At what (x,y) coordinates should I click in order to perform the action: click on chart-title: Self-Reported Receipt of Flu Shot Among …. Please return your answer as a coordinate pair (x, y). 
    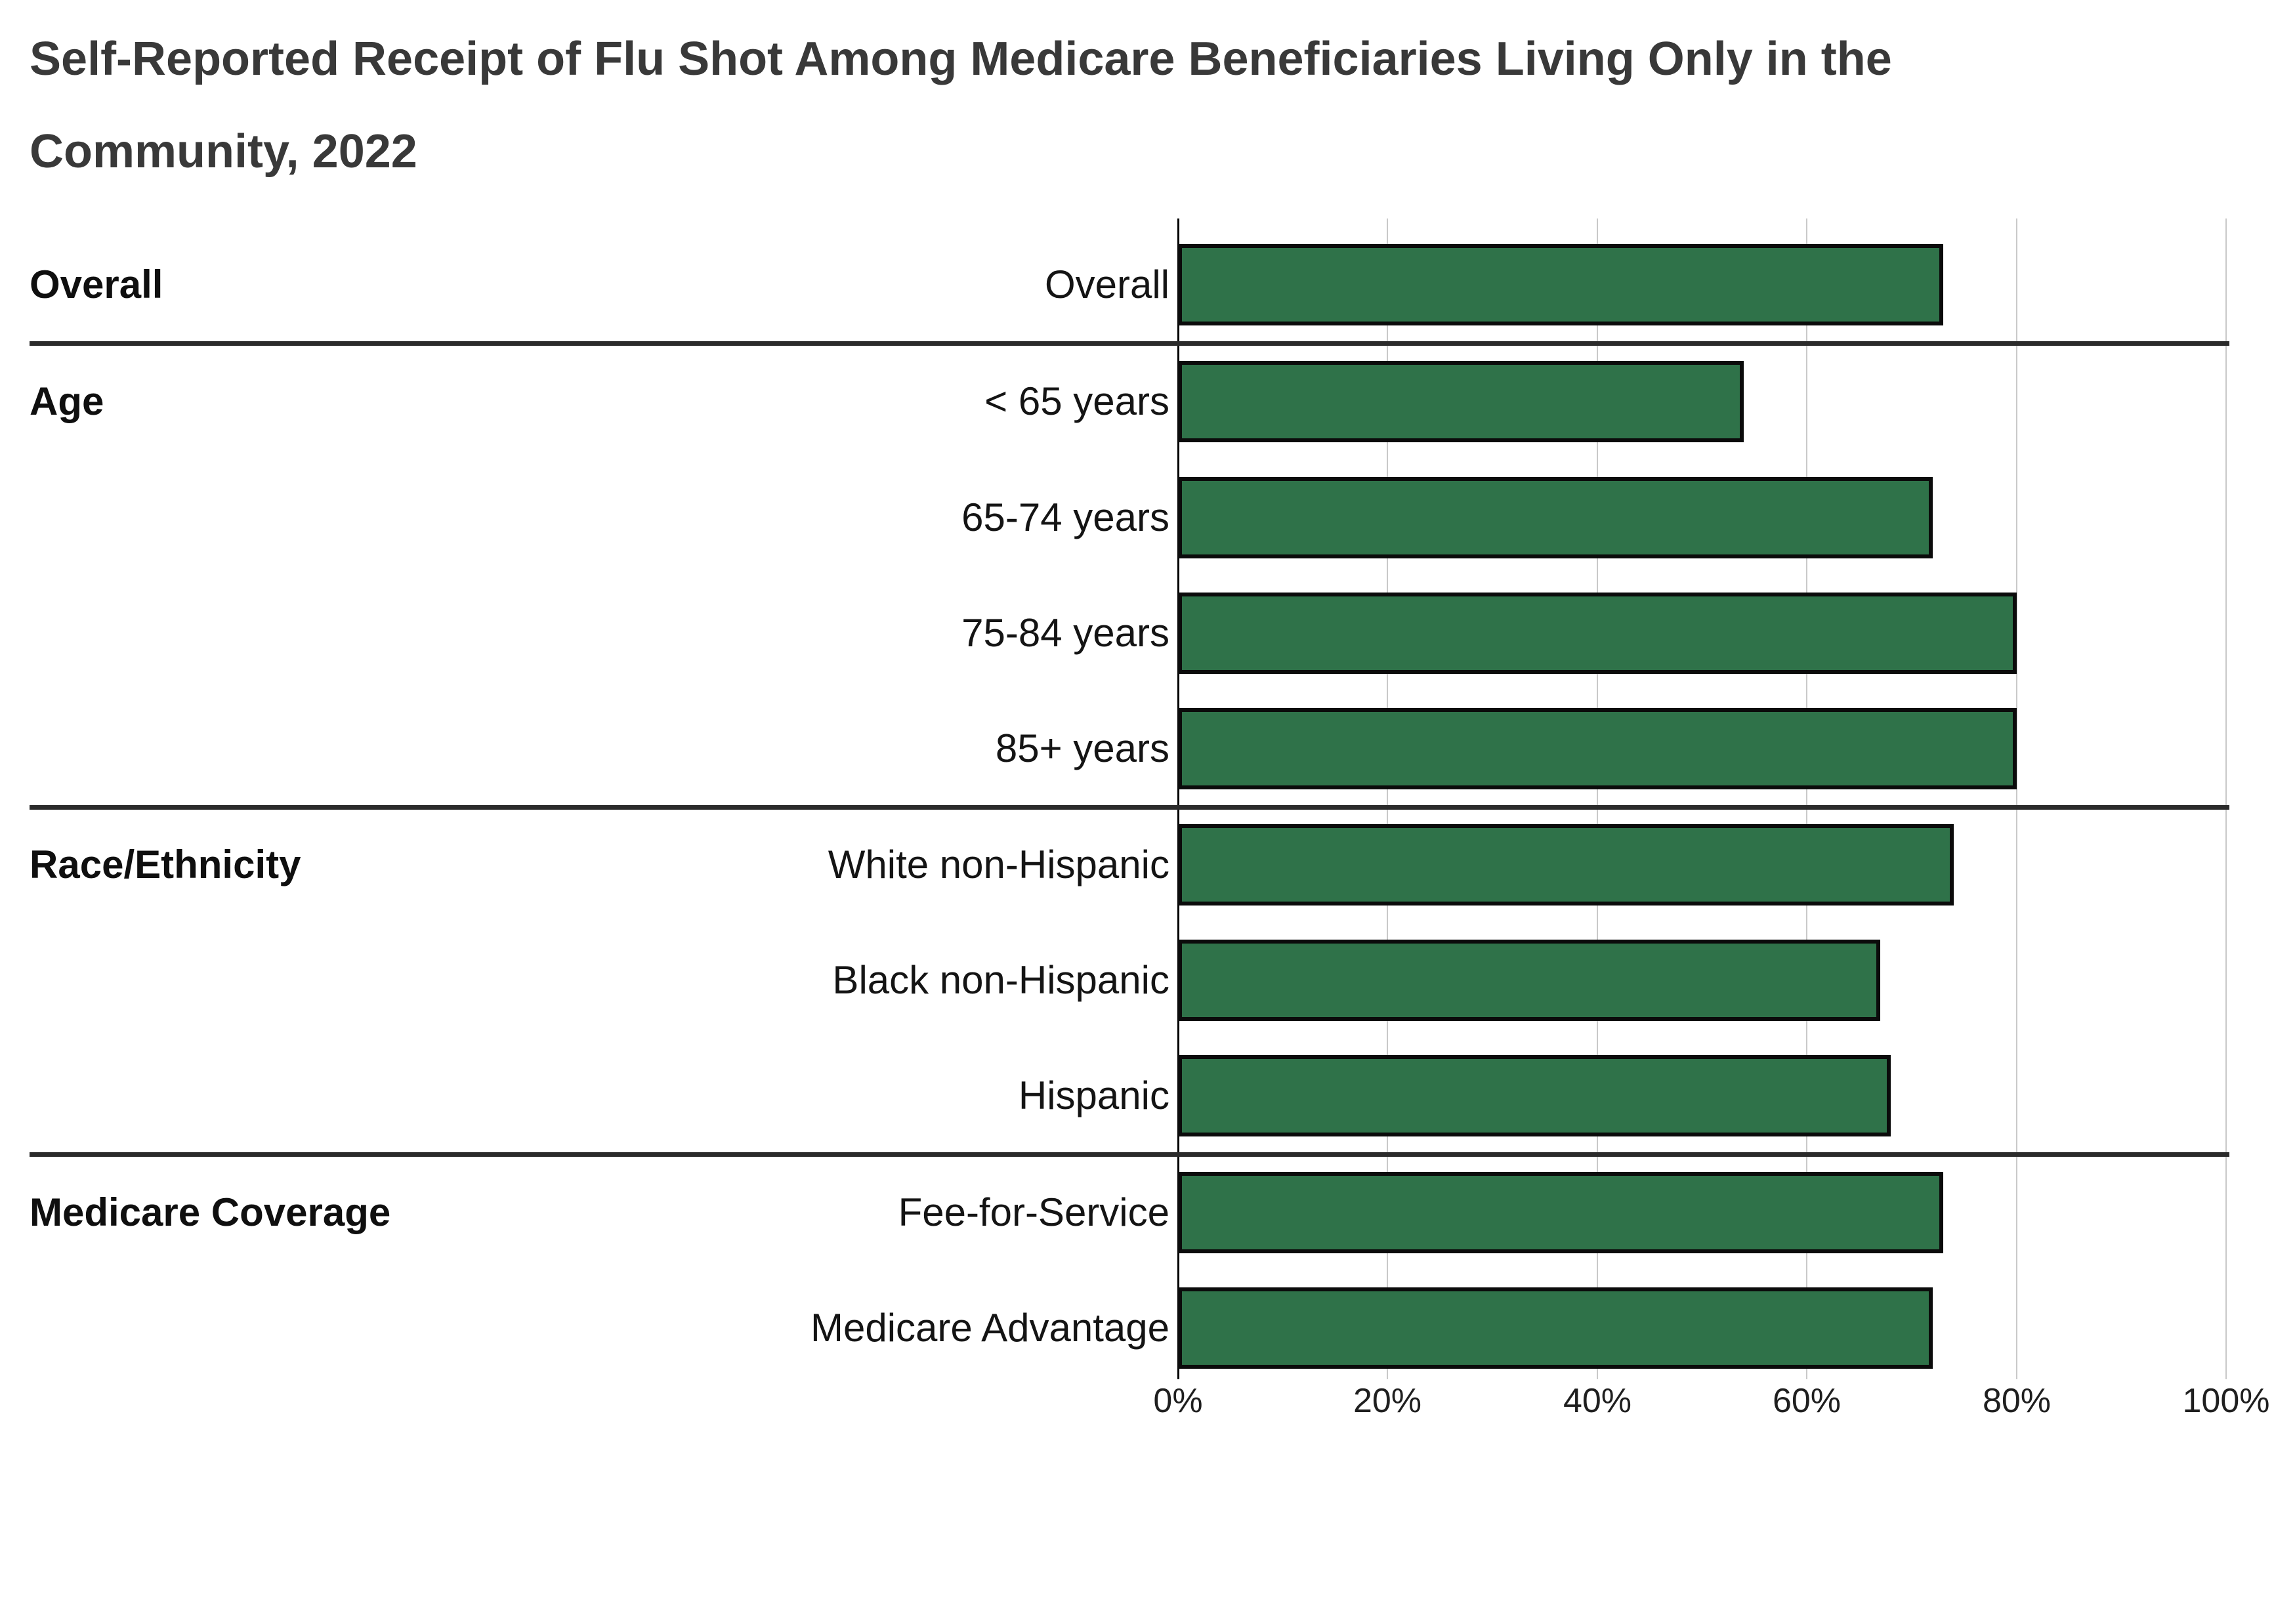
    Looking at the image, I should click on (1116, 105).